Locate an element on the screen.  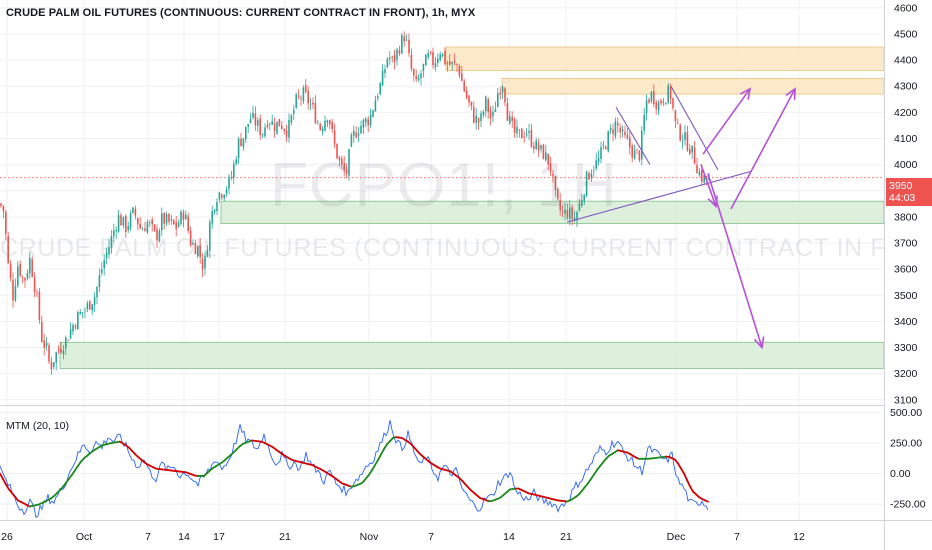
current-price-value: 3950 is located at coordinates (901, 186).